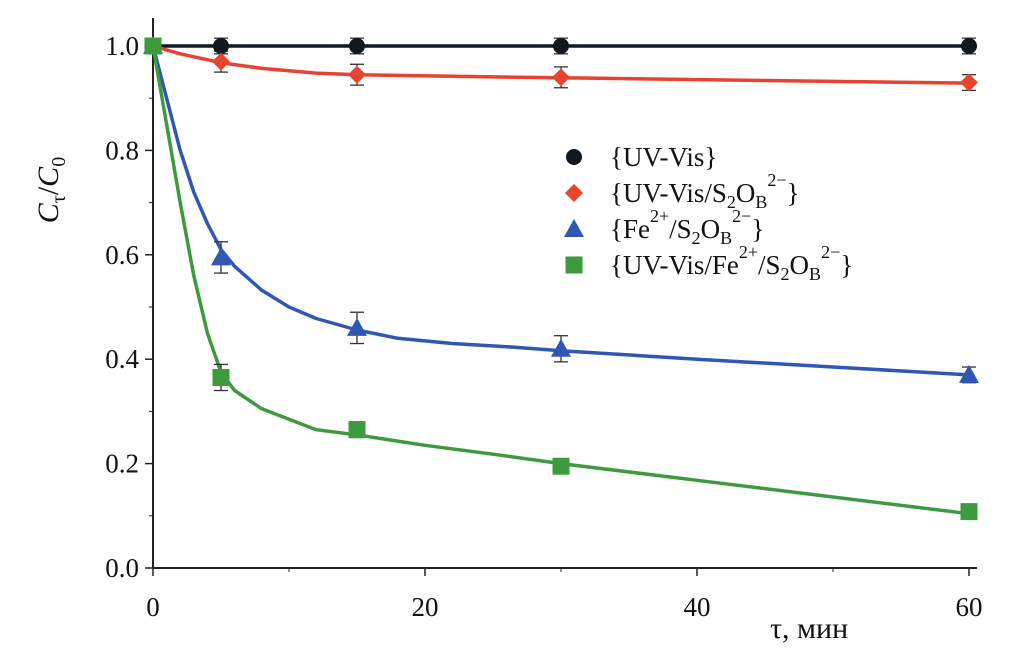 The height and width of the screenshot is (671, 1010). Describe the element at coordinates (705, 191) in the screenshot. I see `legend-label-1: {UV-Vis/S2OB2−}` at that location.